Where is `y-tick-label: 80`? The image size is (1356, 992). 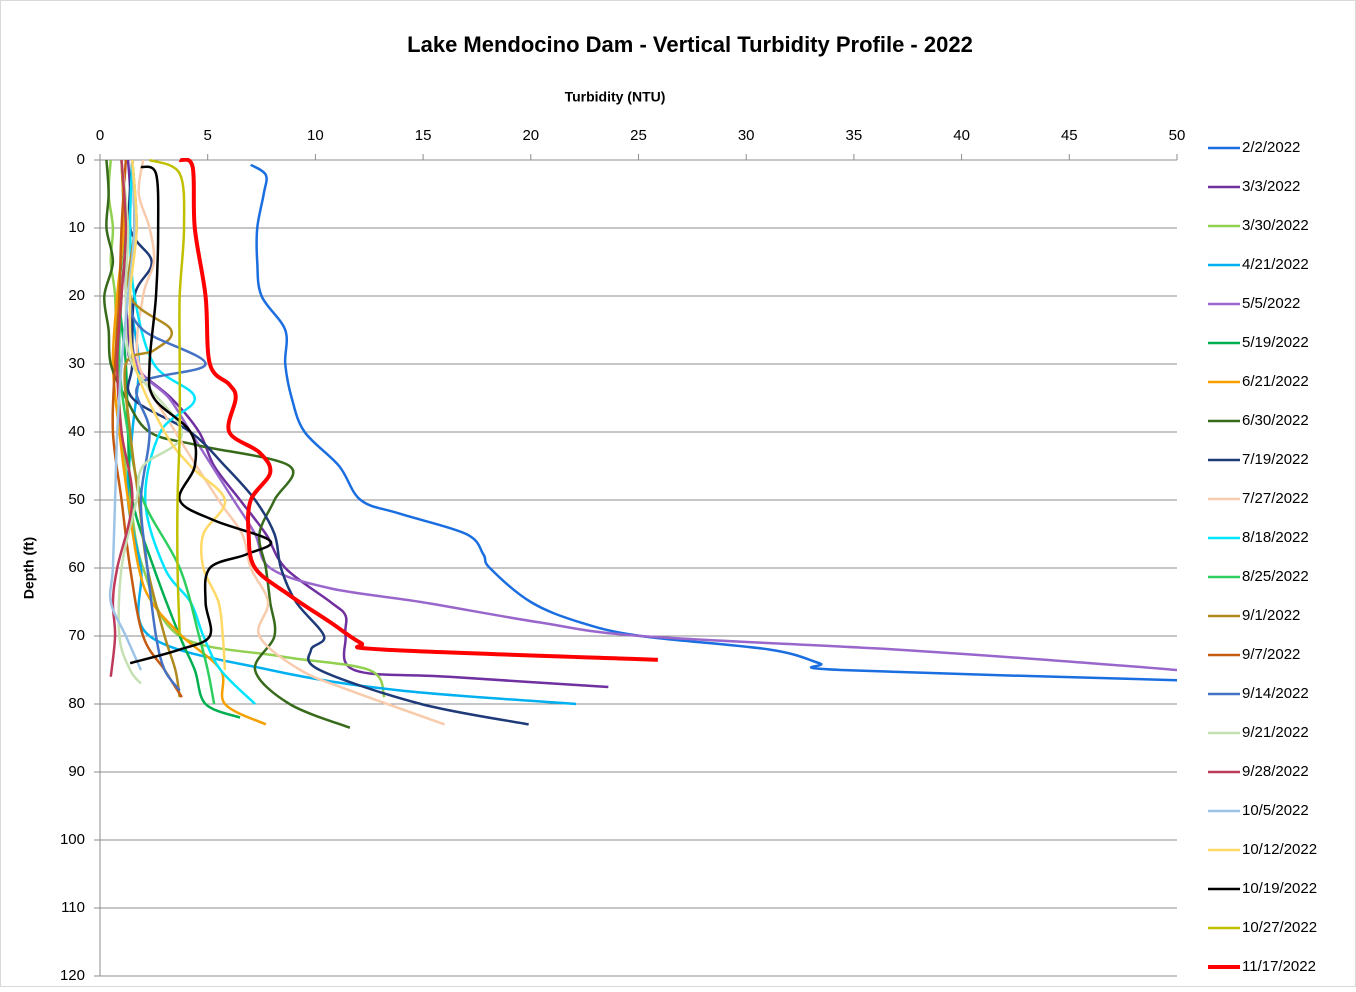
y-tick-label: 80 is located at coordinates (76, 703).